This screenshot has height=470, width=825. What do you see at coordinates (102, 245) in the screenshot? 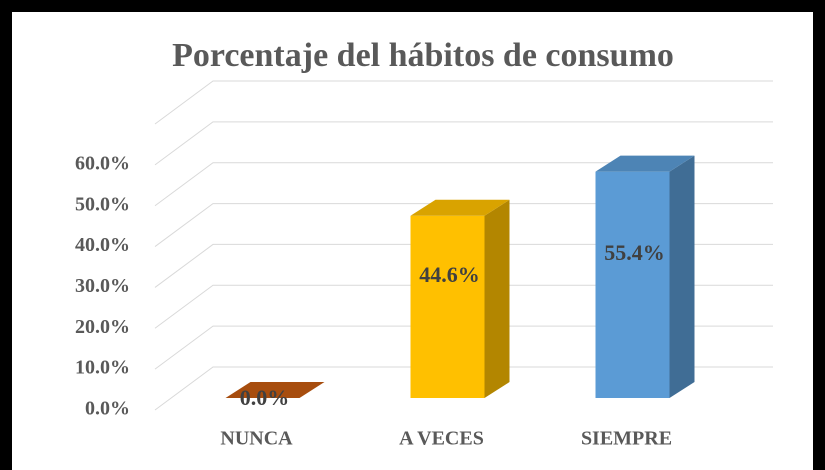
I see `y-tick-label: 40.0%` at bounding box center [102, 245].